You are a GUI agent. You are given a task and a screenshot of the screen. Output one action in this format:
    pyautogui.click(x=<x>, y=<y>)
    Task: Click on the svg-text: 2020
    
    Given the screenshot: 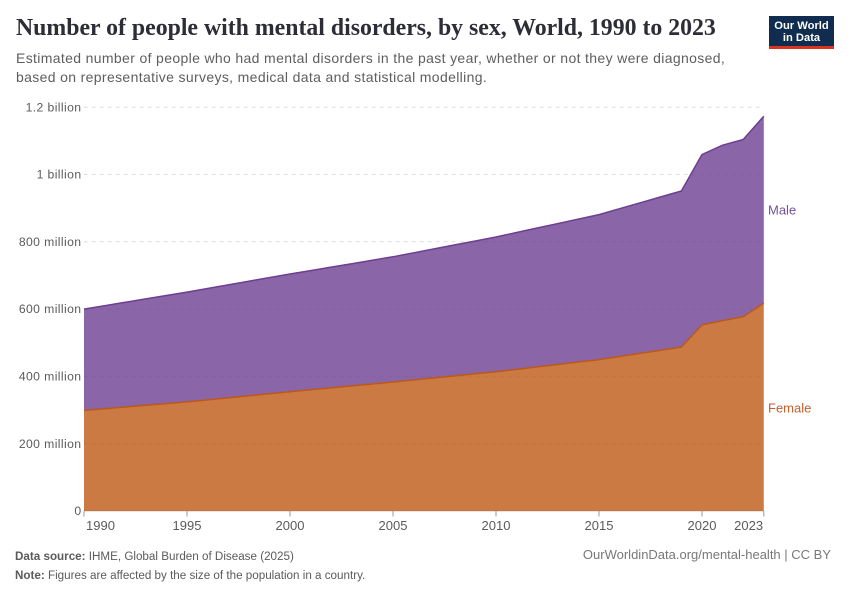 What is the action you would take?
    pyautogui.click(x=702, y=525)
    